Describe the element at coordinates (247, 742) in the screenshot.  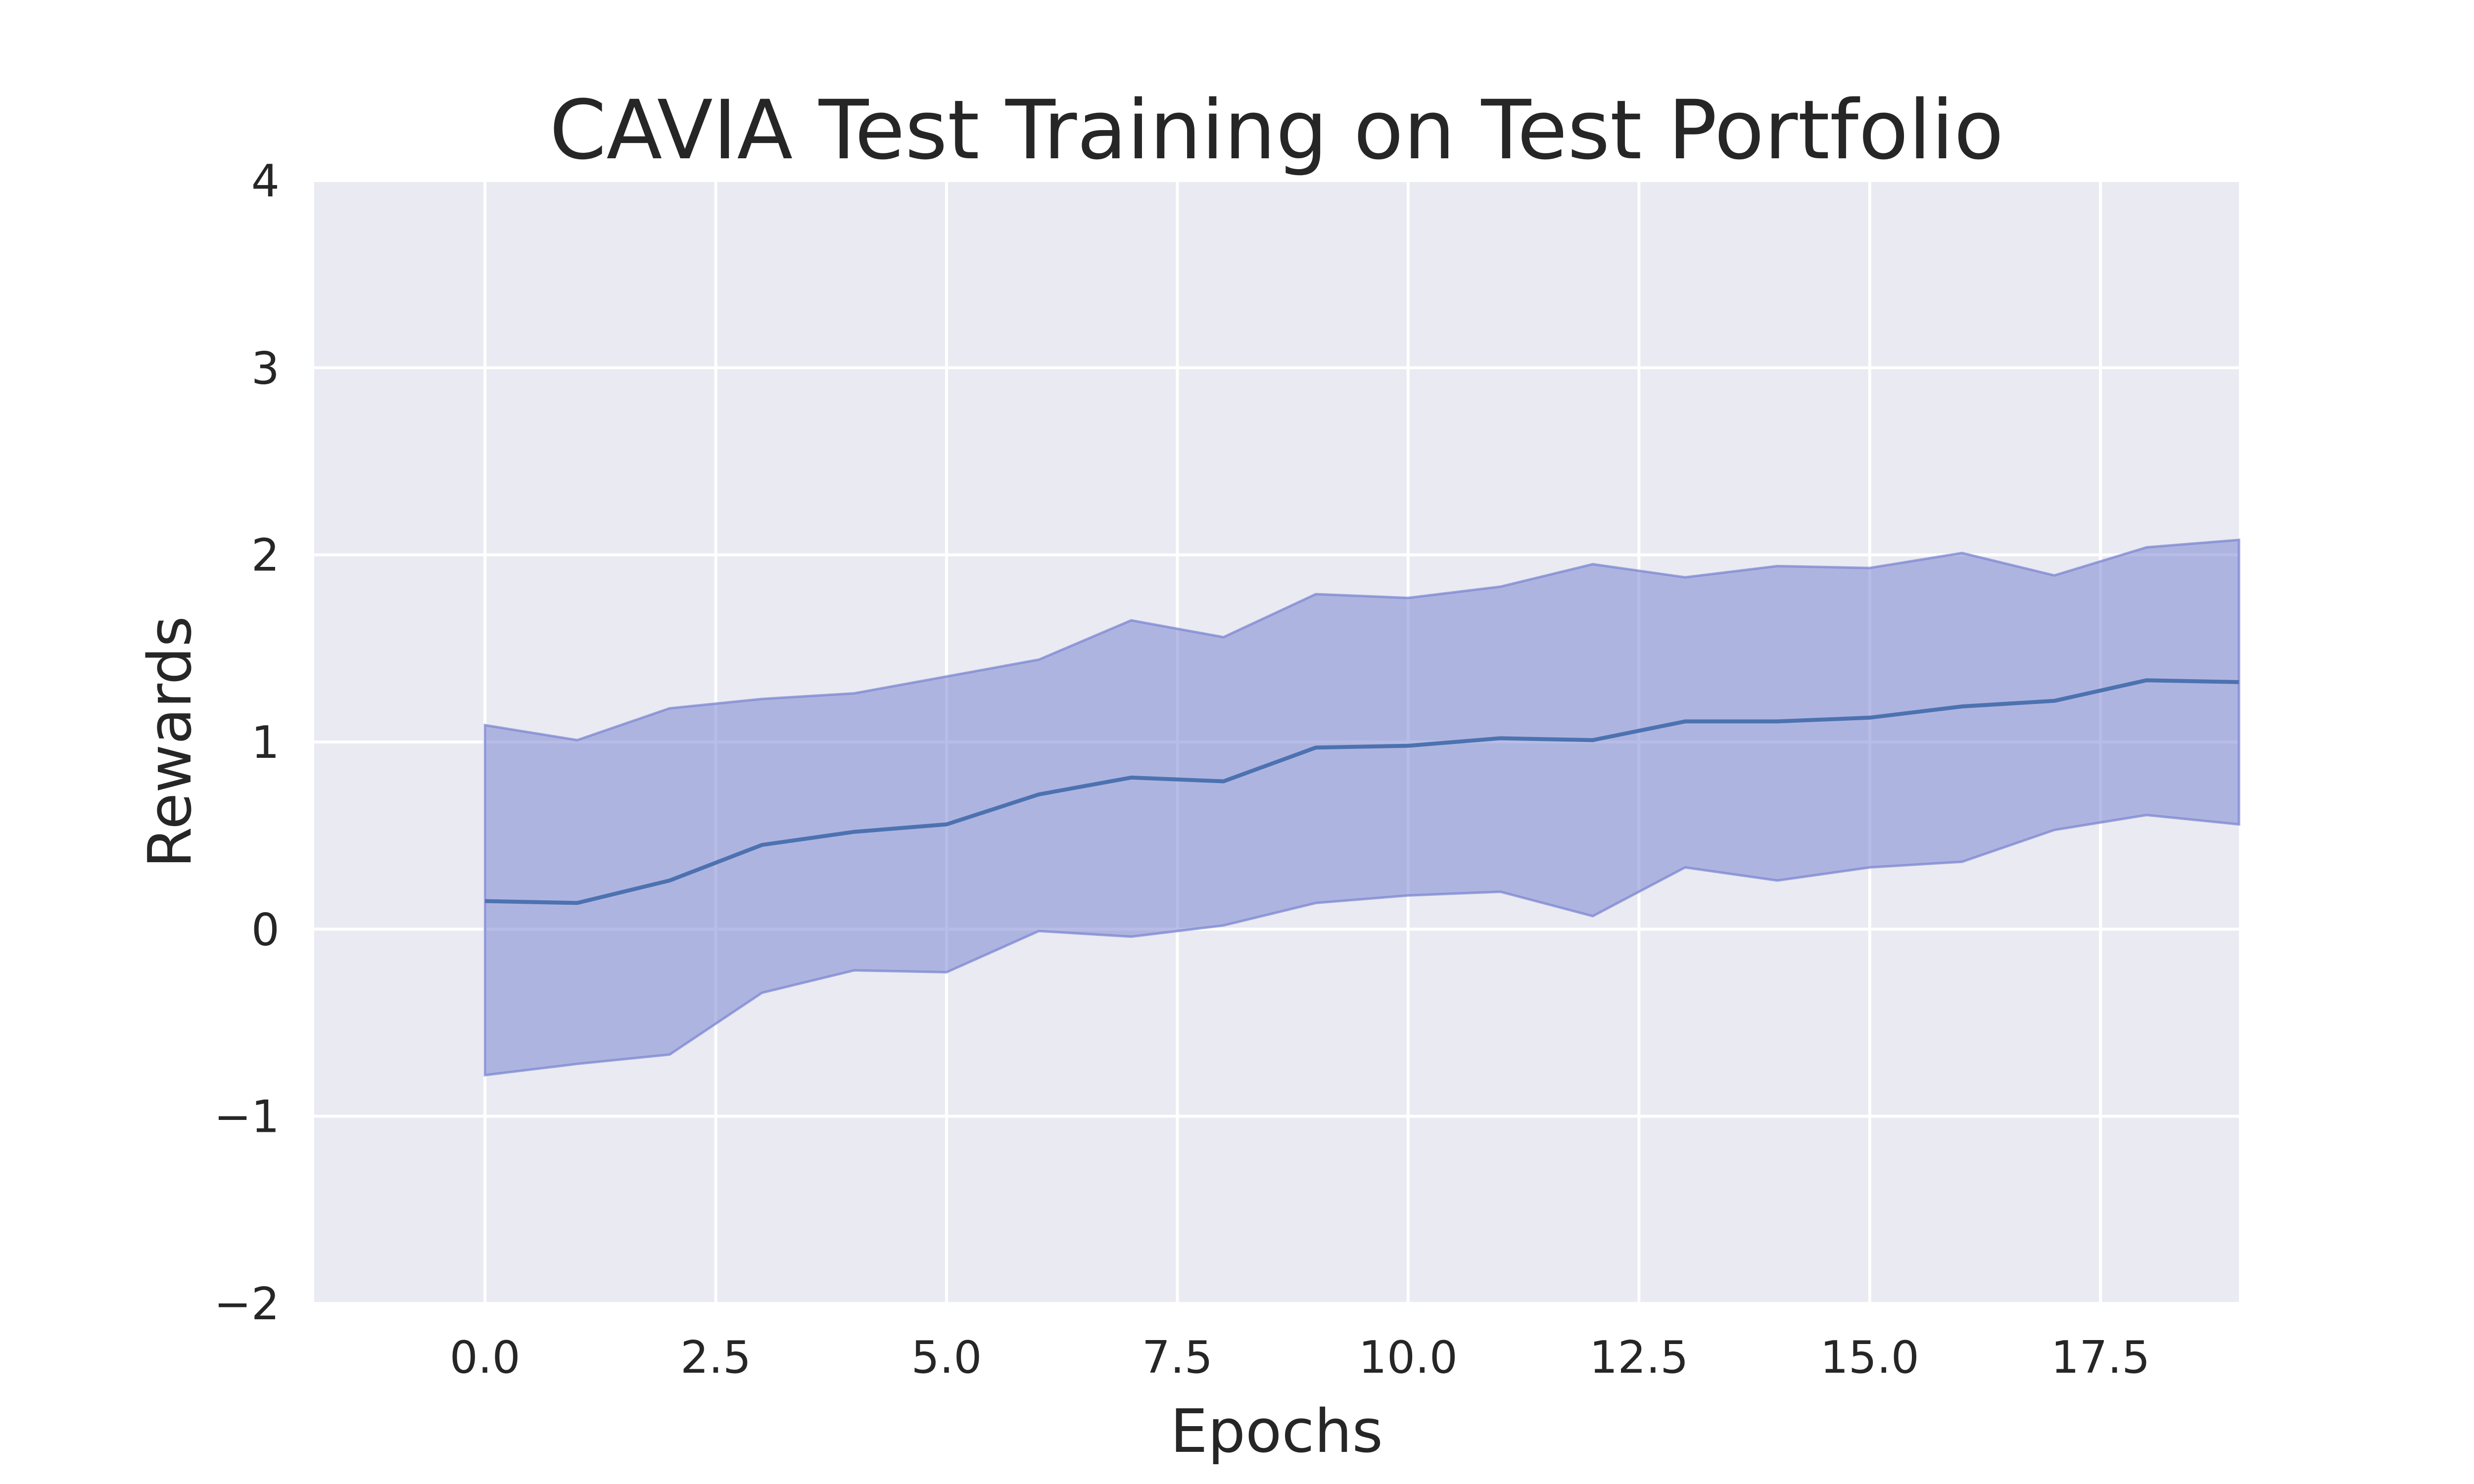
I see `y-tick-labels: −2 −1 0 1 2 3 4` at that location.